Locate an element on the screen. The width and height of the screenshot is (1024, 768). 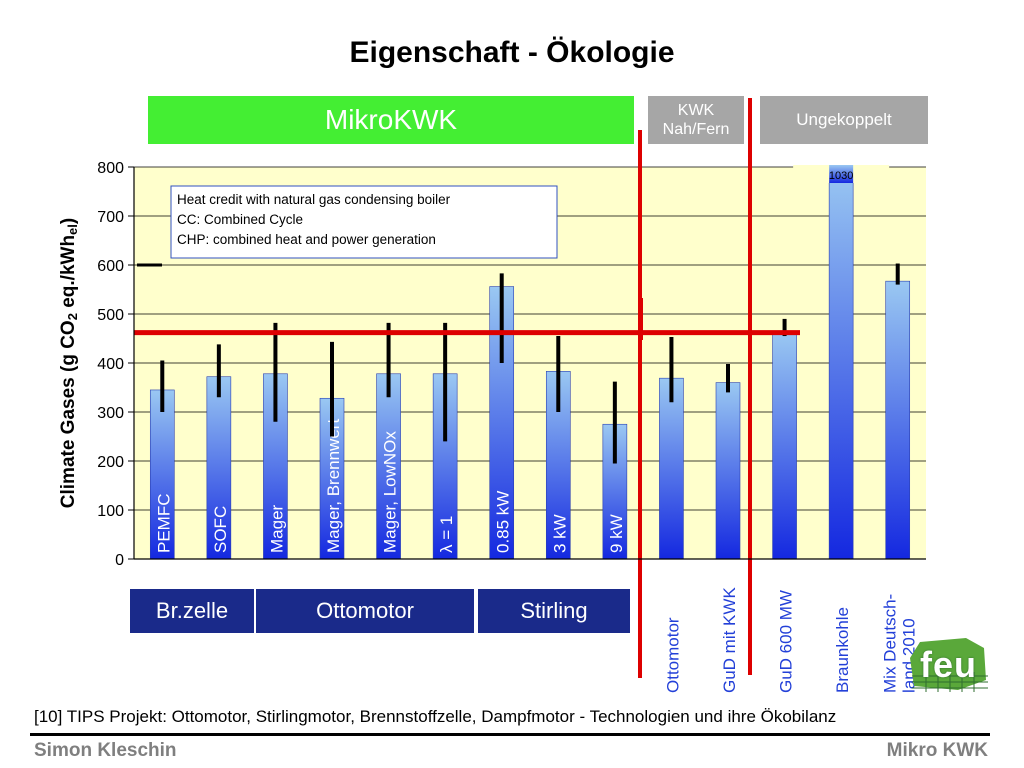
logo-text: feu is located at coordinates (948, 664).